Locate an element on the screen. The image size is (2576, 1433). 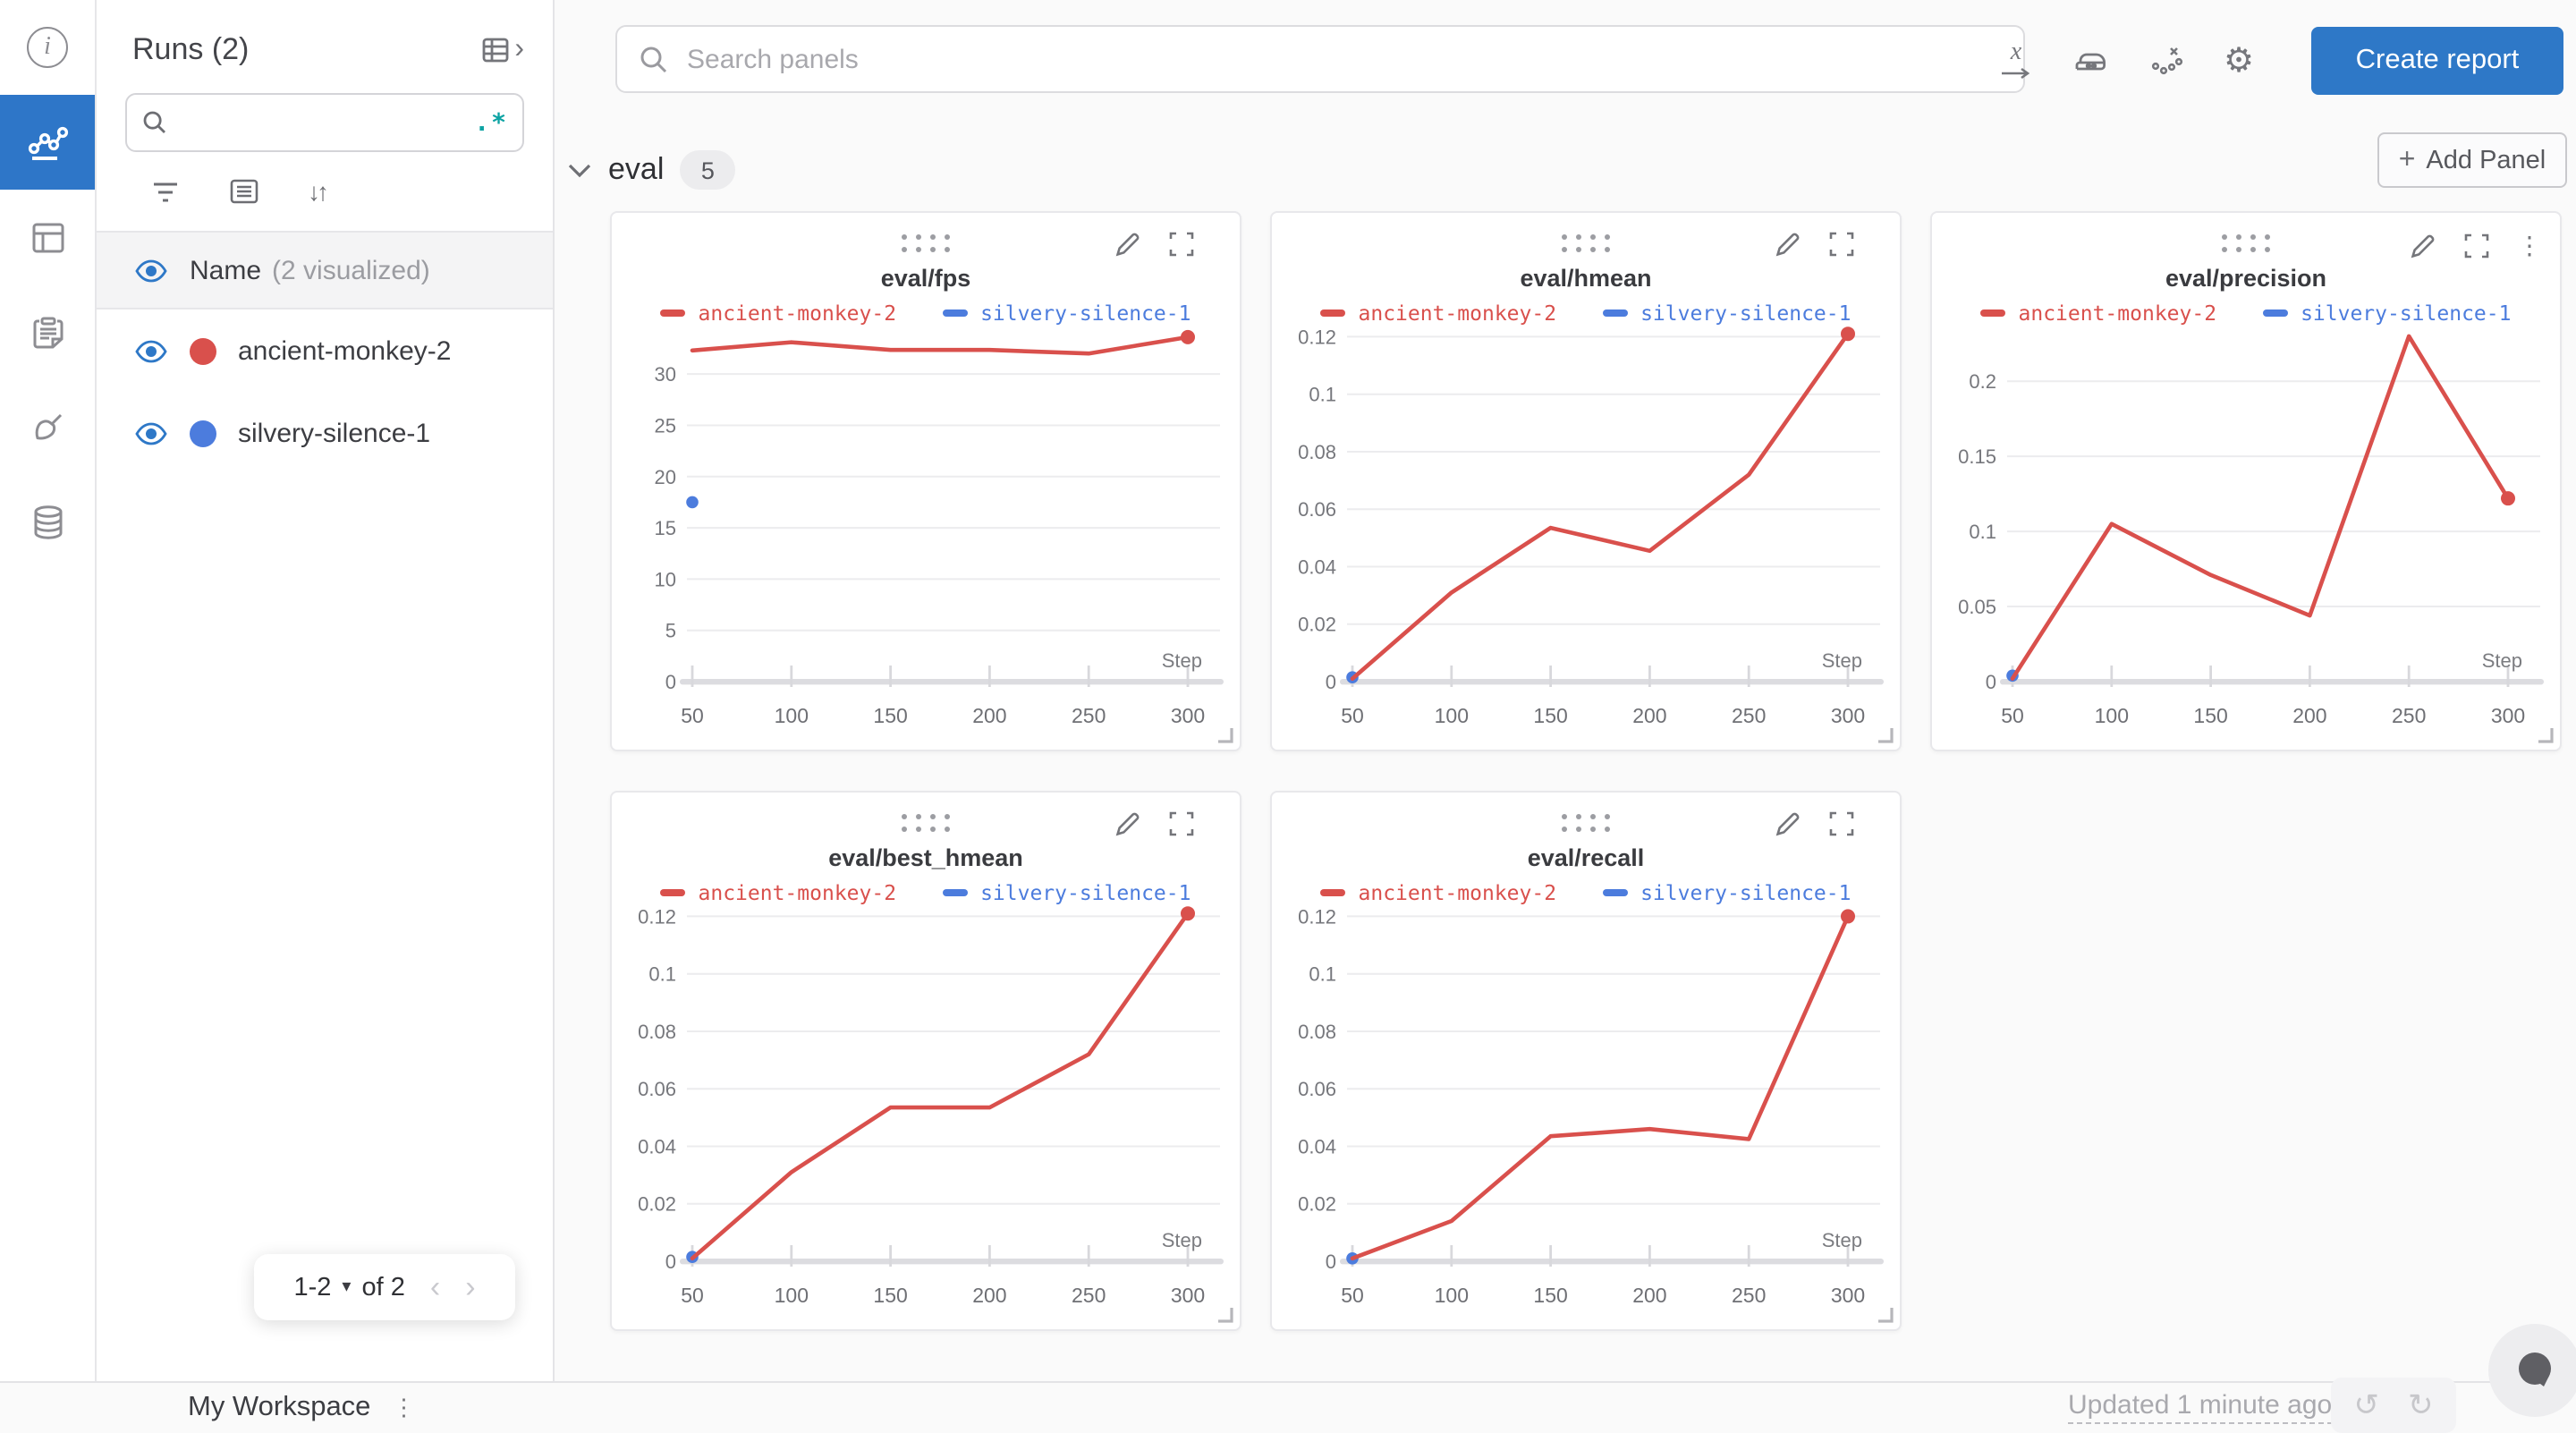
sidebar-item-table is located at coordinates (47, 237).